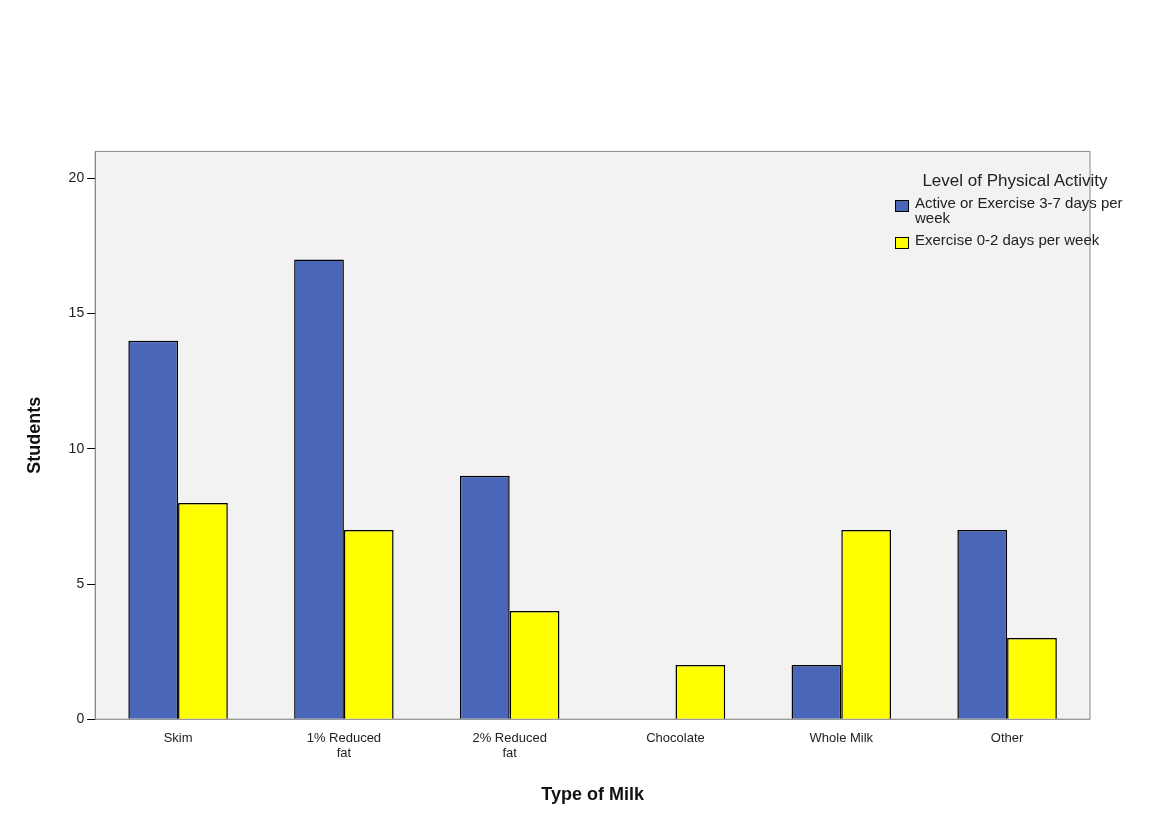  What do you see at coordinates (33, 435) in the screenshot?
I see `y-axis-title: Students` at bounding box center [33, 435].